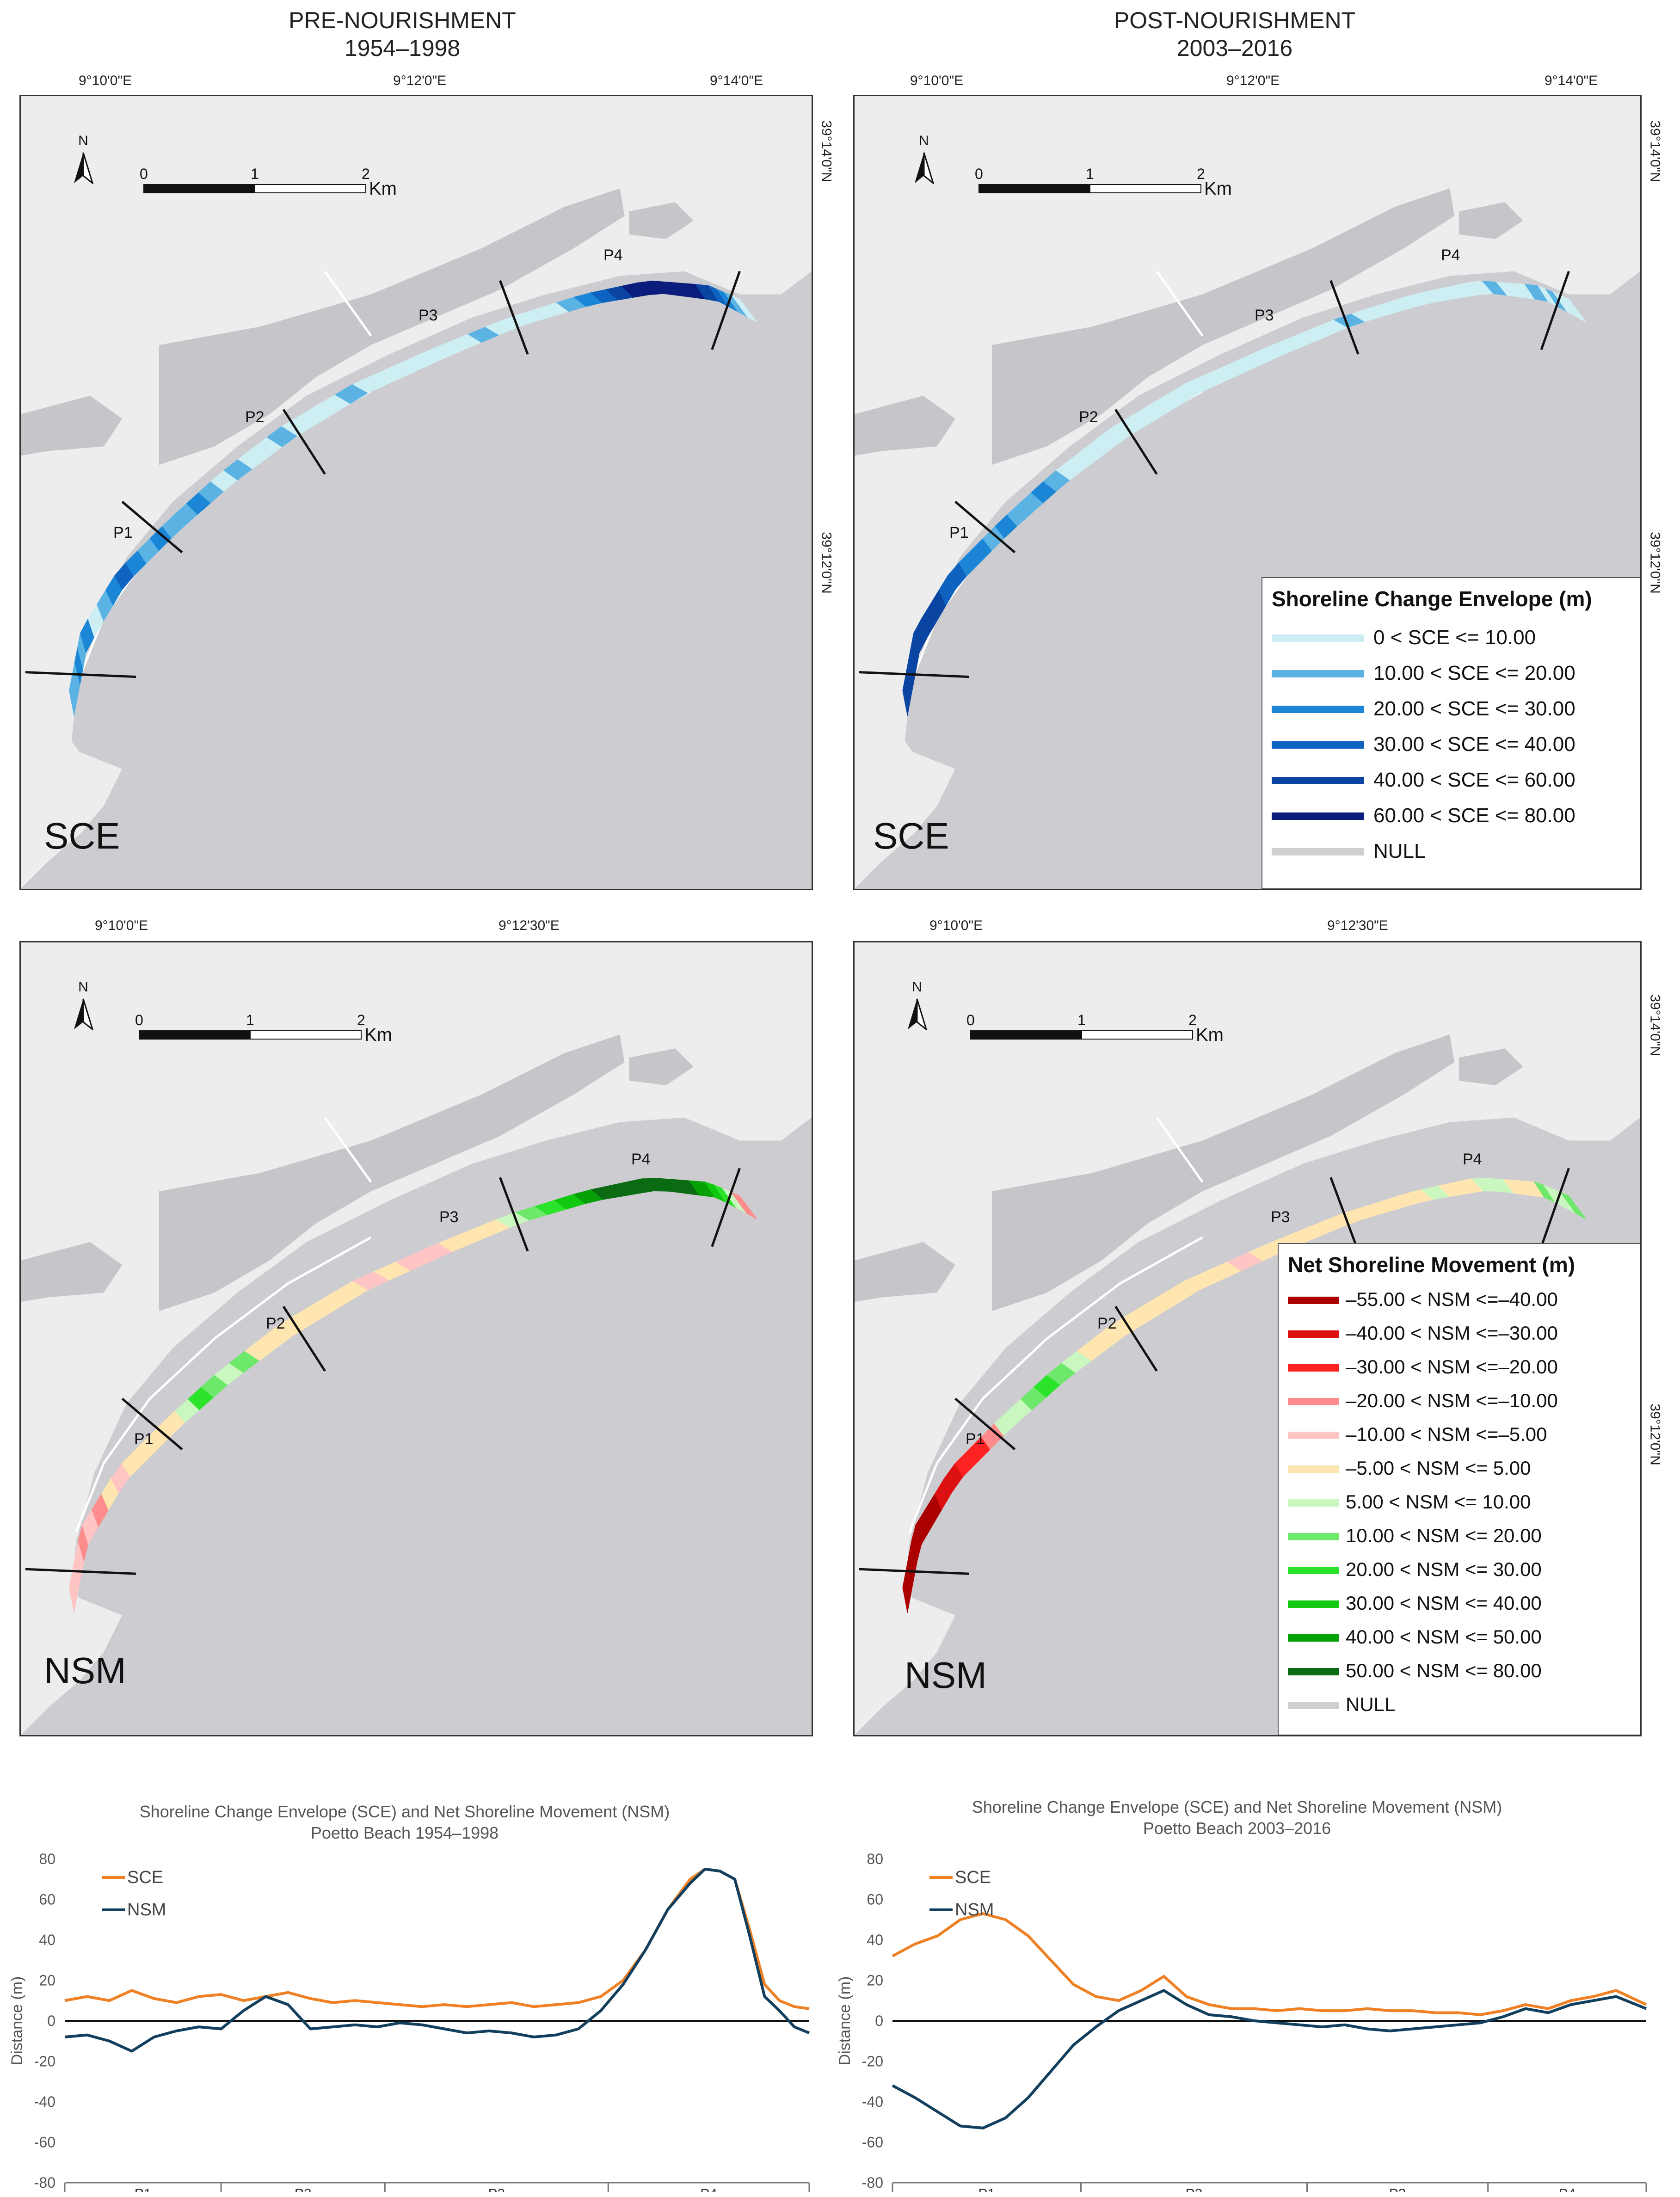  I want to click on lon-tick: 9°12'30"E, so click(529, 925).